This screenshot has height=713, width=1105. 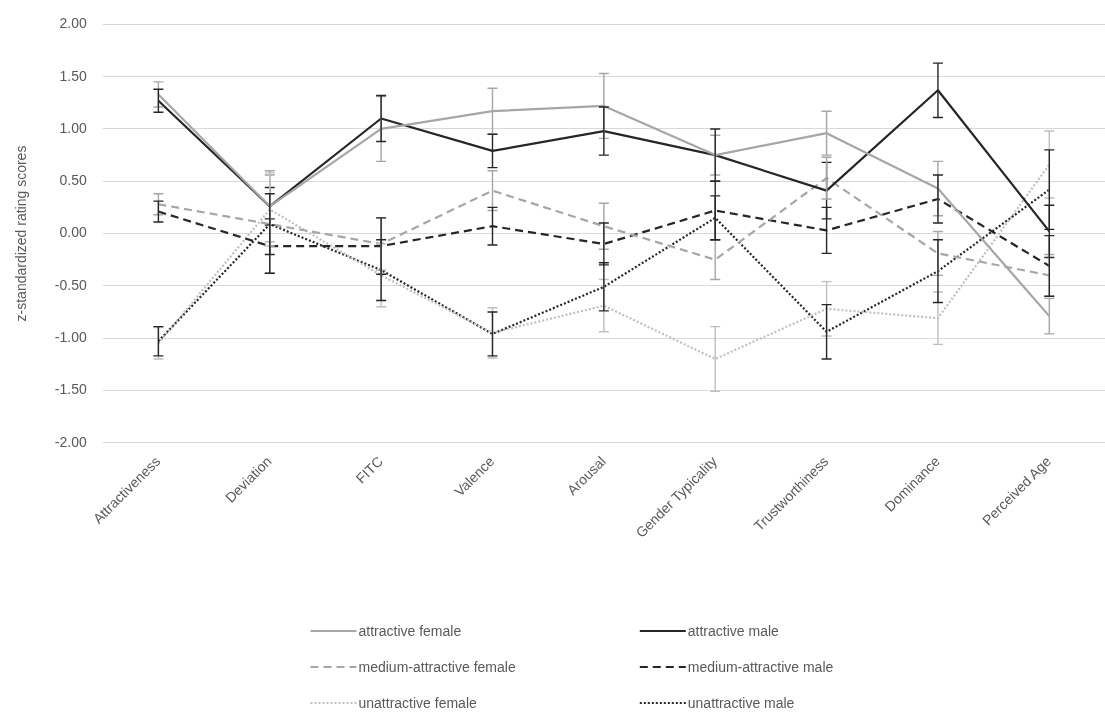 What do you see at coordinates (437, 666) in the screenshot?
I see `legend-label: medium-attractive female` at bounding box center [437, 666].